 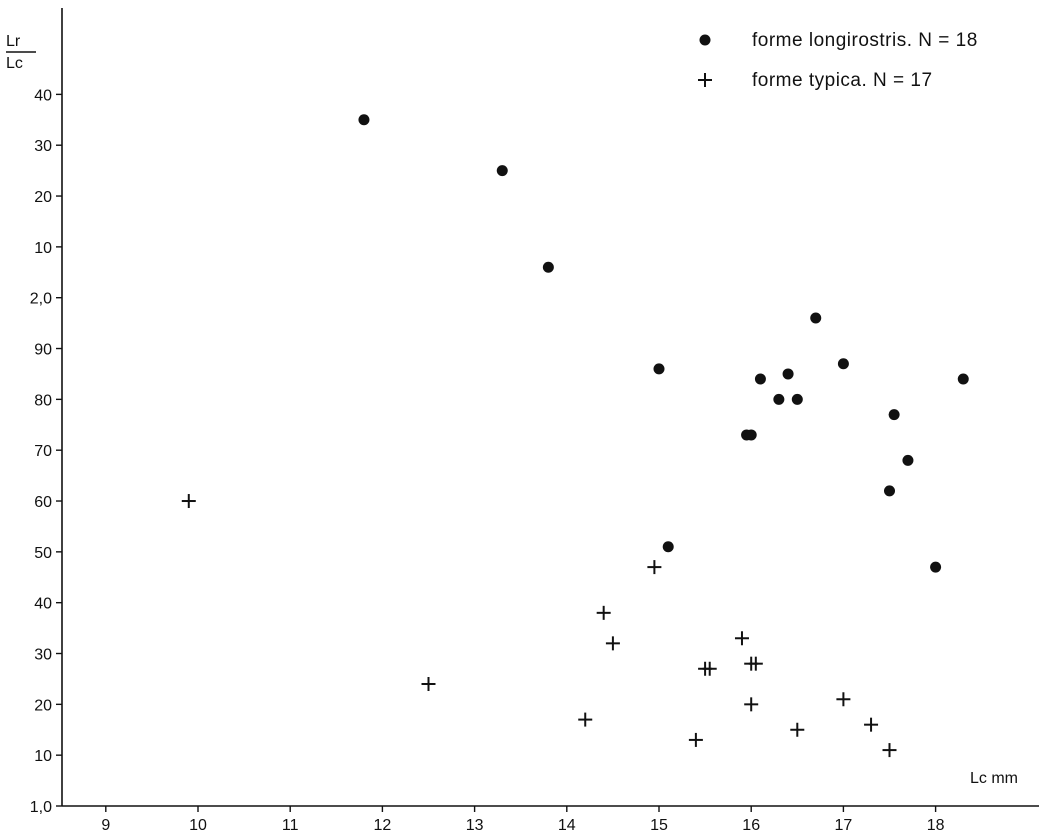 What do you see at coordinates (41, 807) in the screenshot?
I see `y-tick-label: 1,0` at bounding box center [41, 807].